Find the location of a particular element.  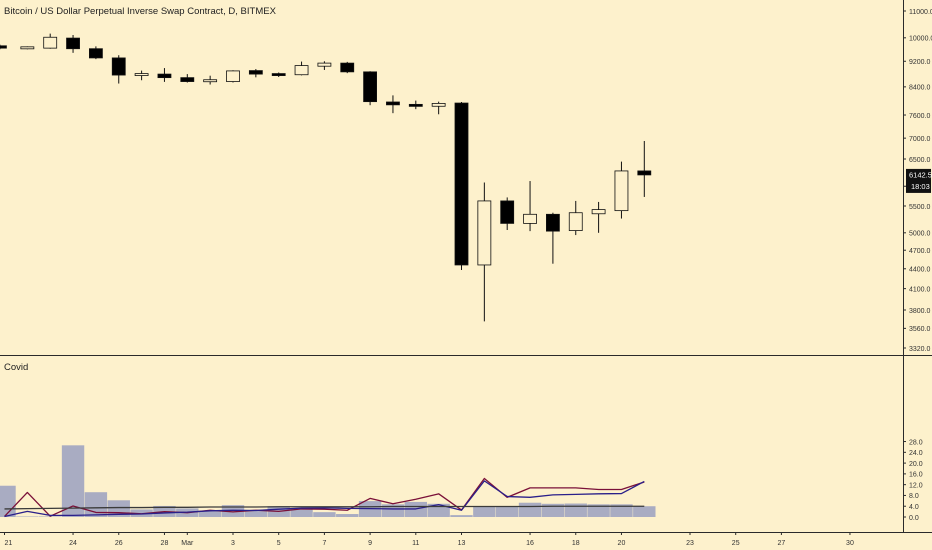

time-tick-label: 21 is located at coordinates (9, 543).